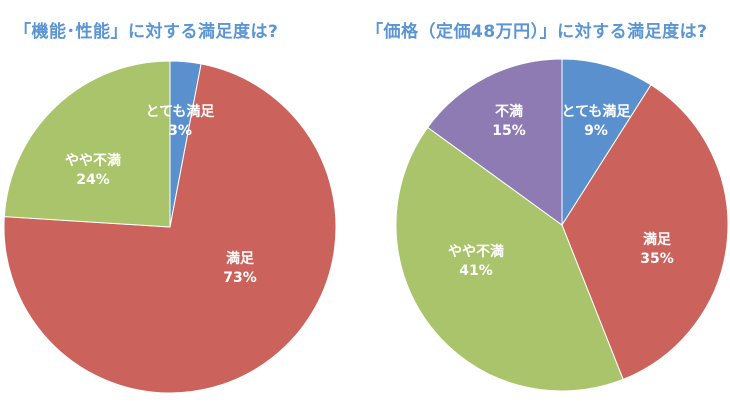 Image resolution: width=730 pixels, height=408 pixels. What do you see at coordinates (537, 32) in the screenshot?
I see `chart-title-price: 「価格（定価48万円）」に対する満足度は?` at bounding box center [537, 32].